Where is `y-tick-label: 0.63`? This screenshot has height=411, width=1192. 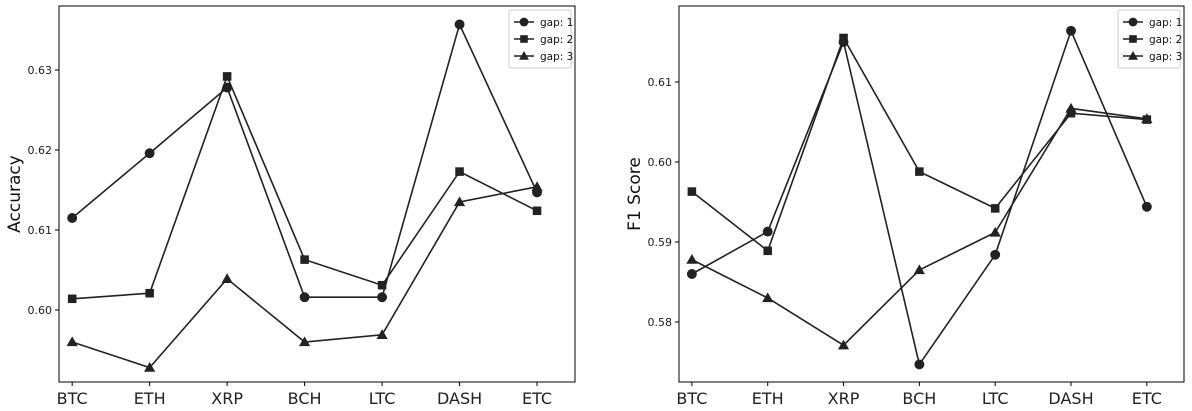
y-tick-label: 0.63 is located at coordinates (40, 70).